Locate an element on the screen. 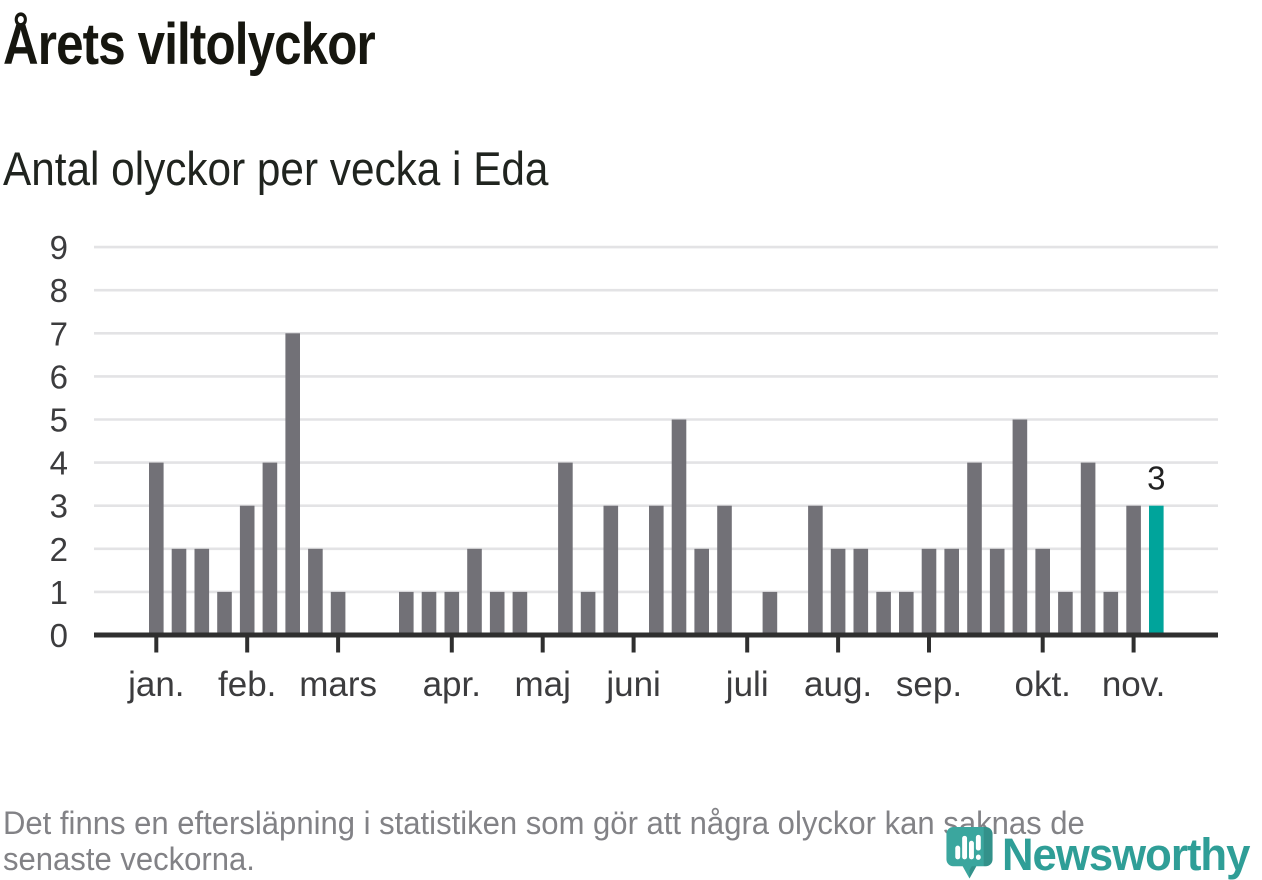 The width and height of the screenshot is (1262, 880). y-axis-label-9: 9 is located at coordinates (59, 247).